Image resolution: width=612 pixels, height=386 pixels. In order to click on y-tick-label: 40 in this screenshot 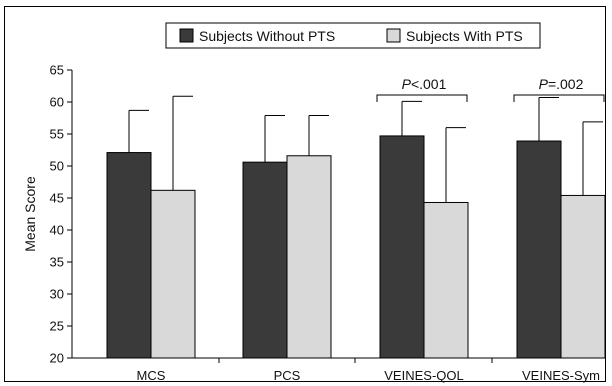, I will do `click(57, 230)`.